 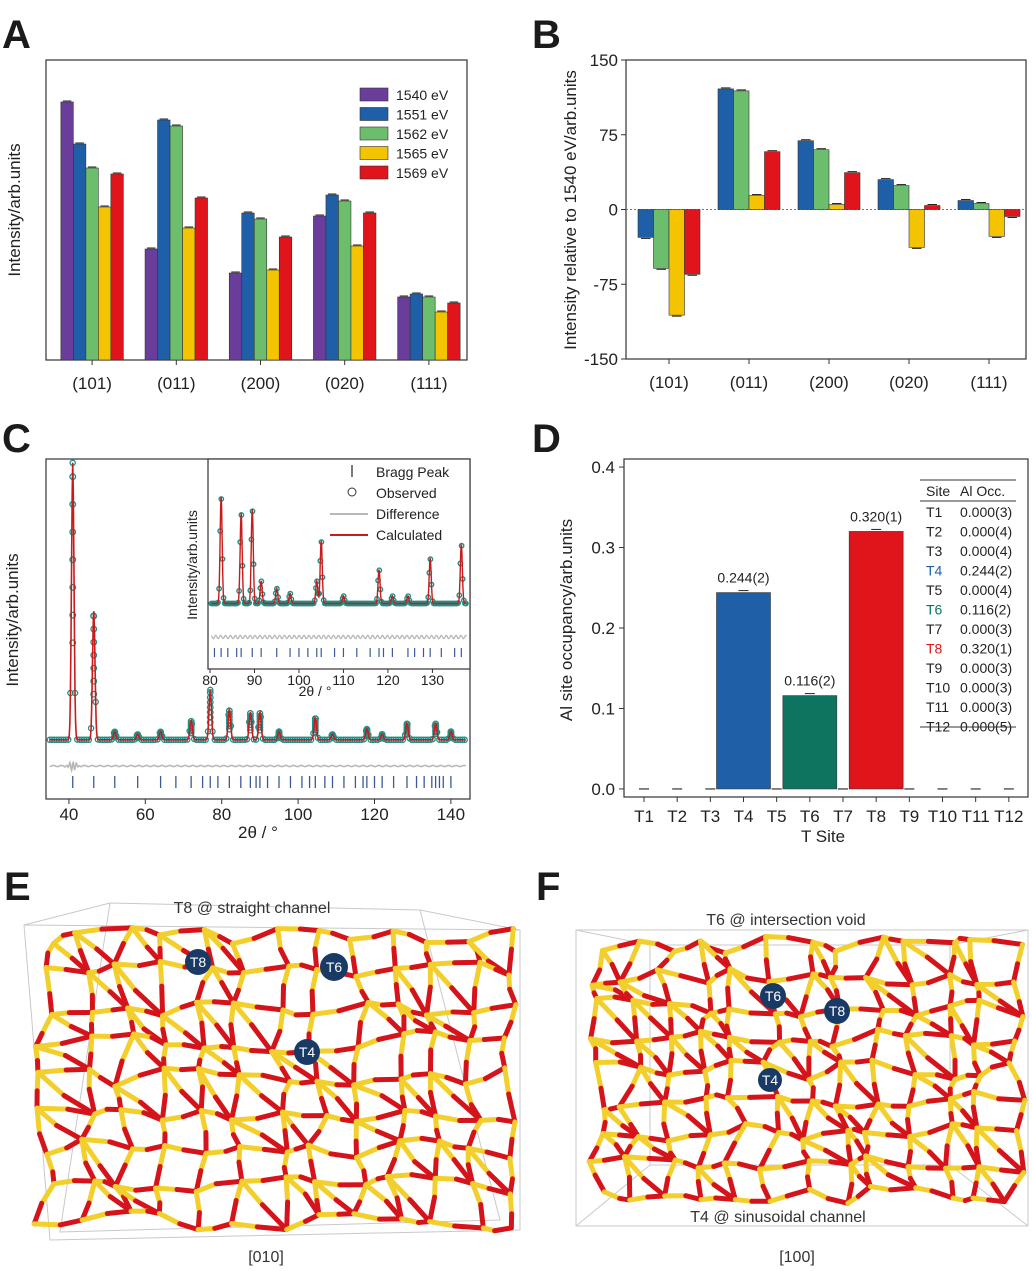 I want to click on panel-label-a: A, so click(x=16, y=35).